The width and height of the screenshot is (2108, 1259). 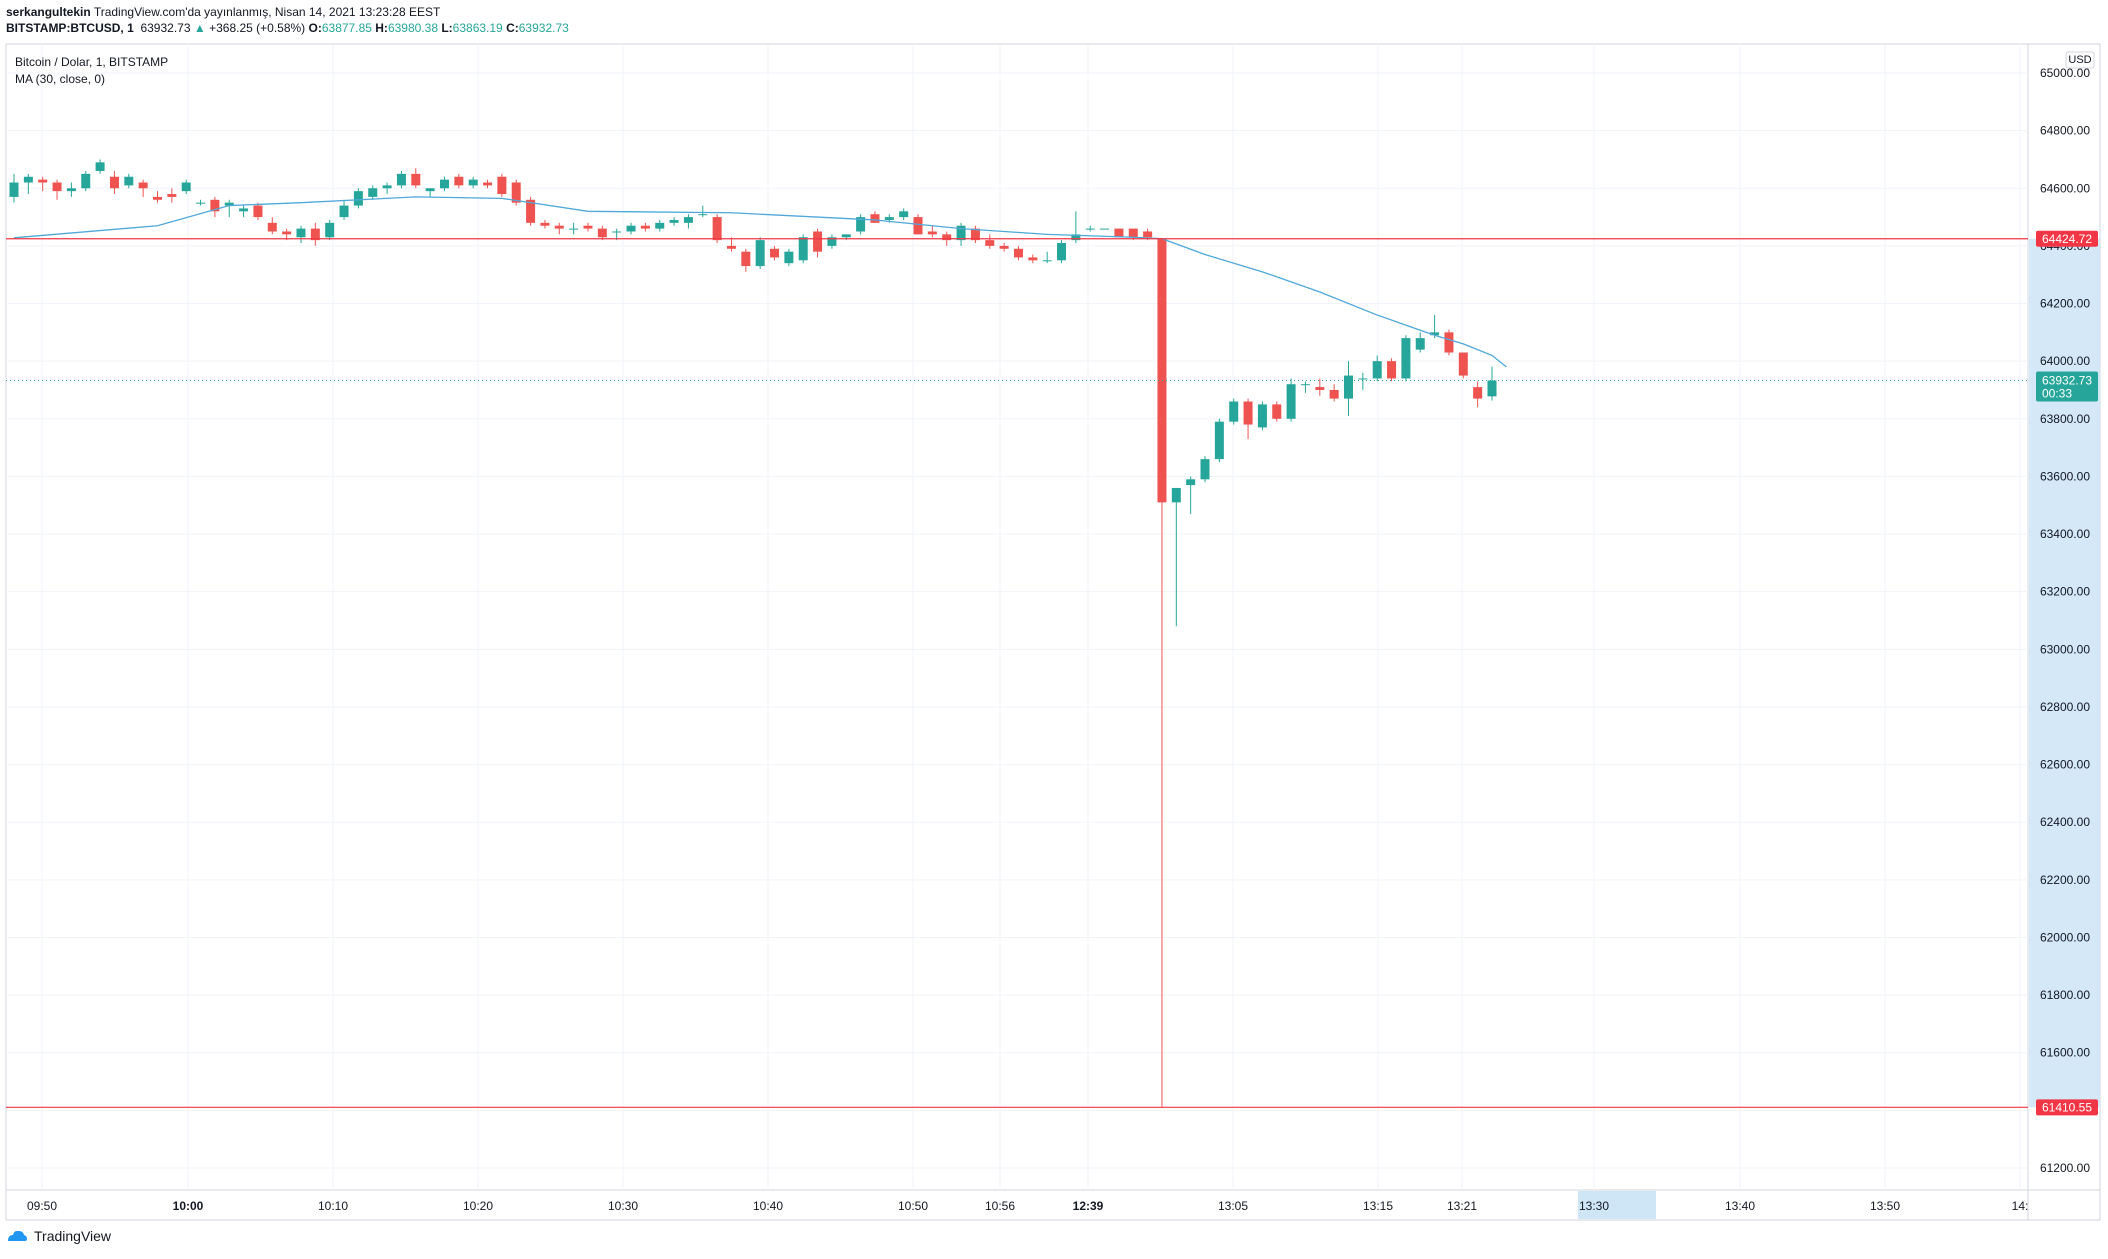 I want to click on price-tick-label: 63400.00, so click(x=2065, y=534).